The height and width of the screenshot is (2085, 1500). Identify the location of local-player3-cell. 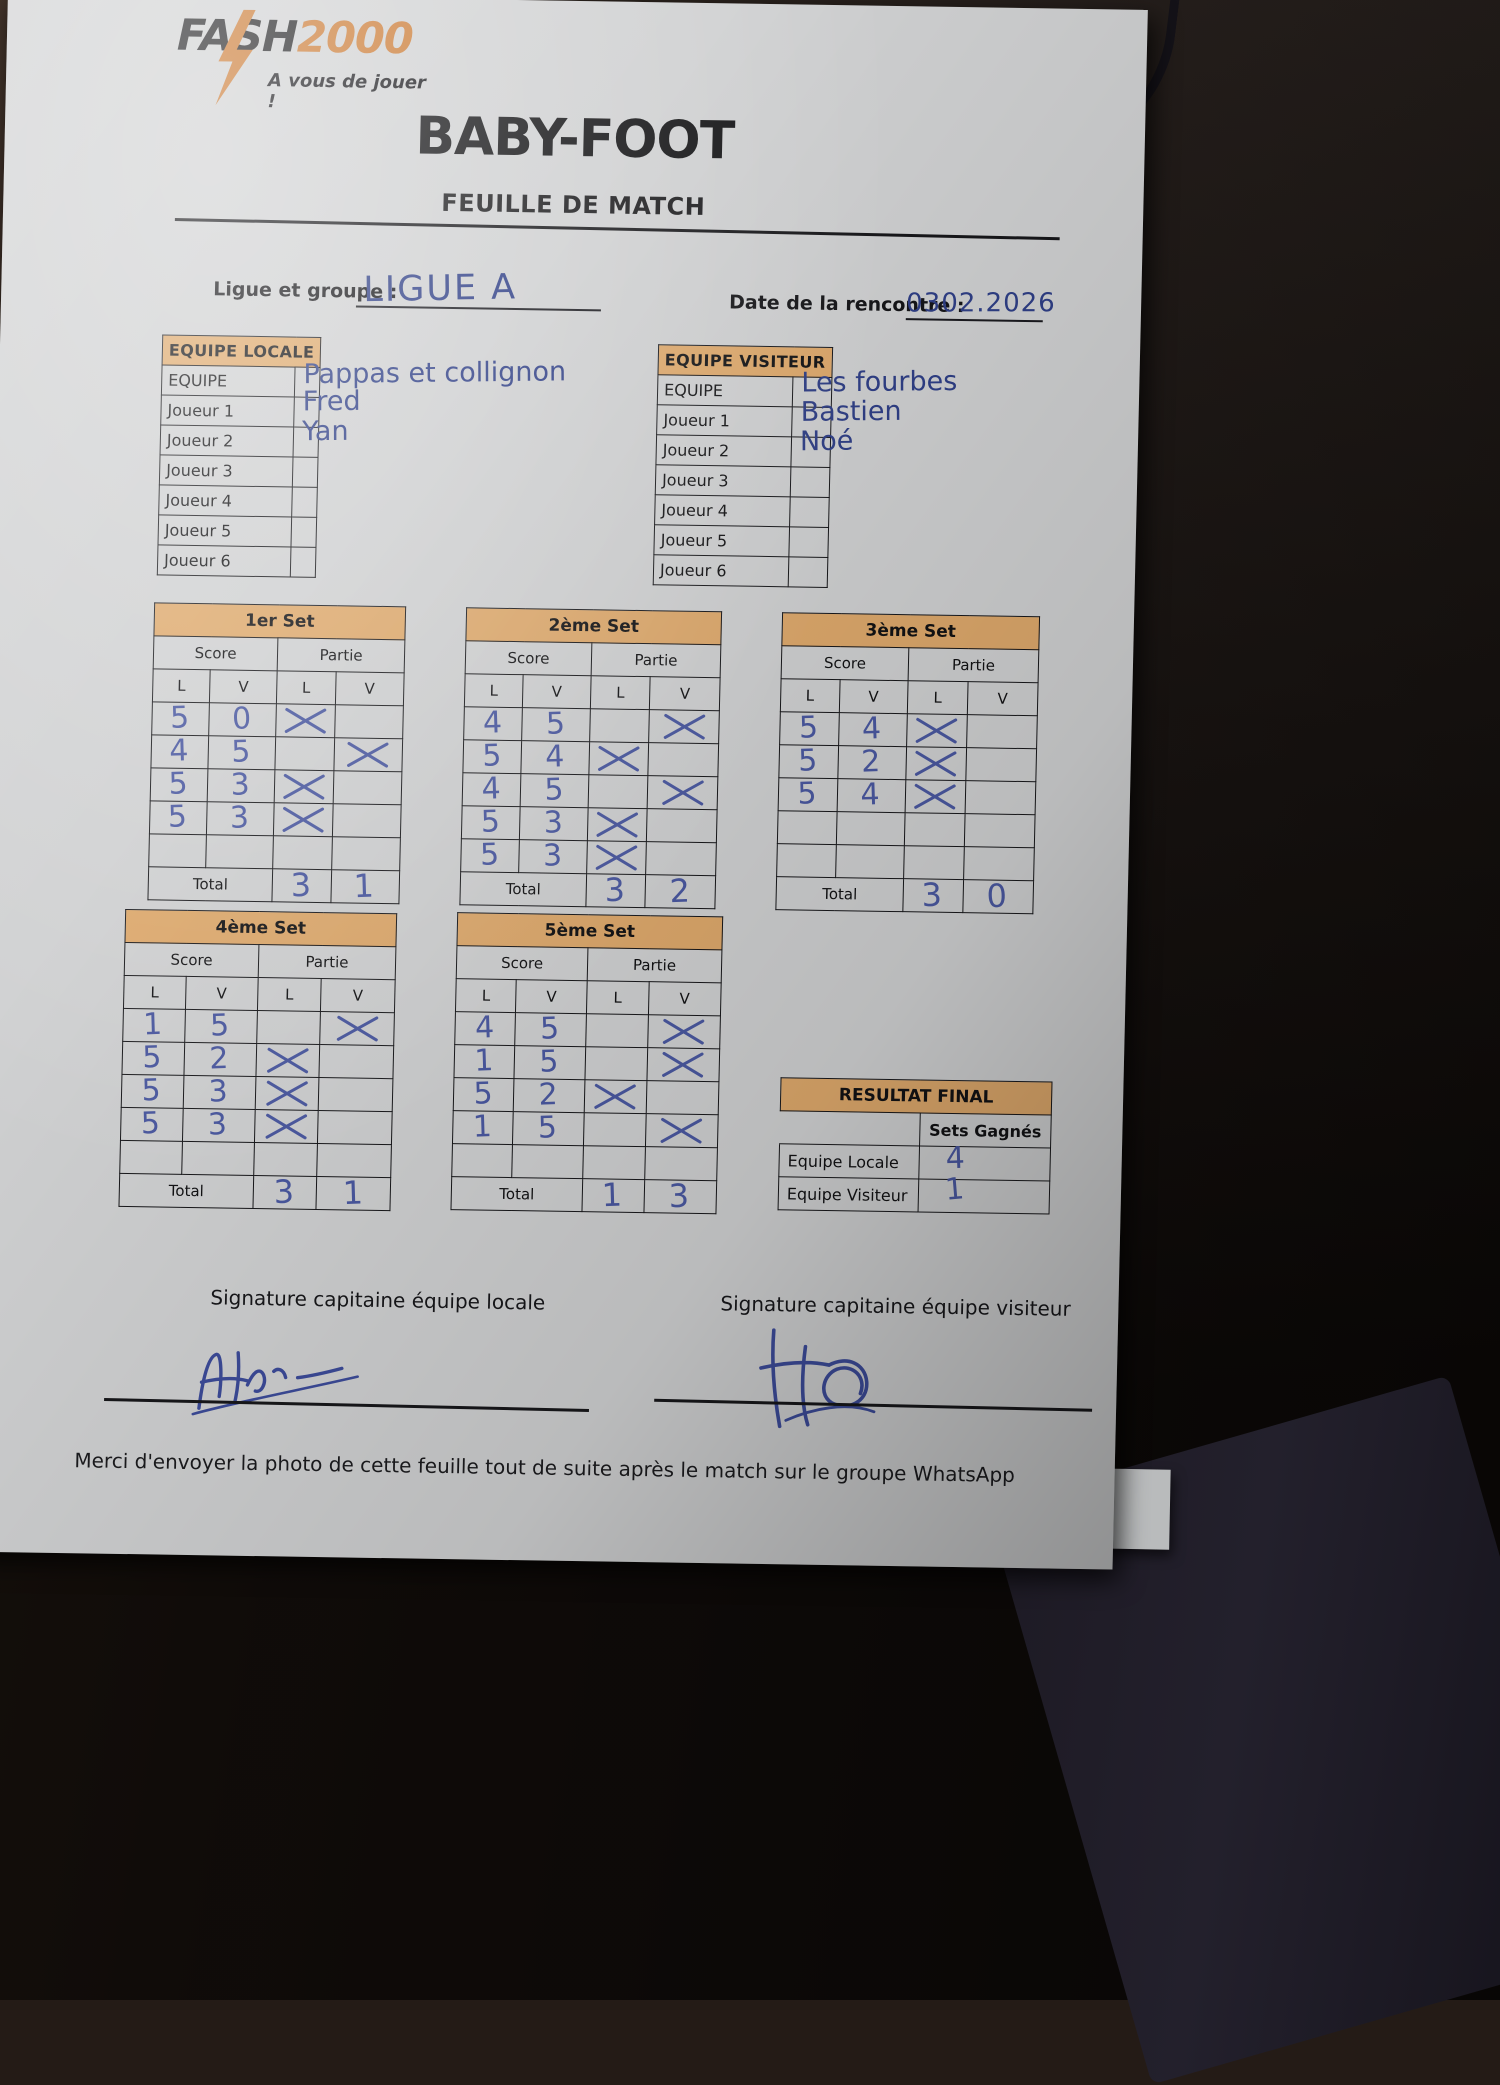
(305, 472).